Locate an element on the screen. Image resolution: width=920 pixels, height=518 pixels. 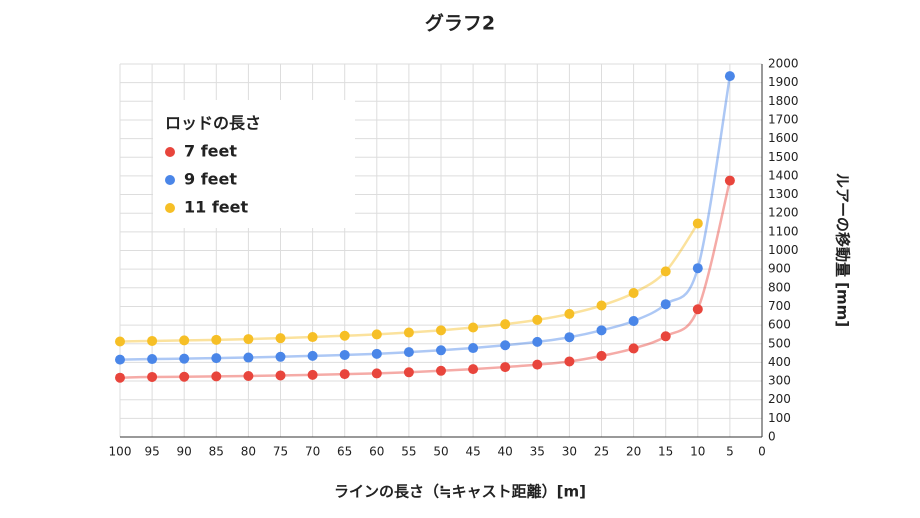
chart-title: グラフ2 is located at coordinates (460, 23).